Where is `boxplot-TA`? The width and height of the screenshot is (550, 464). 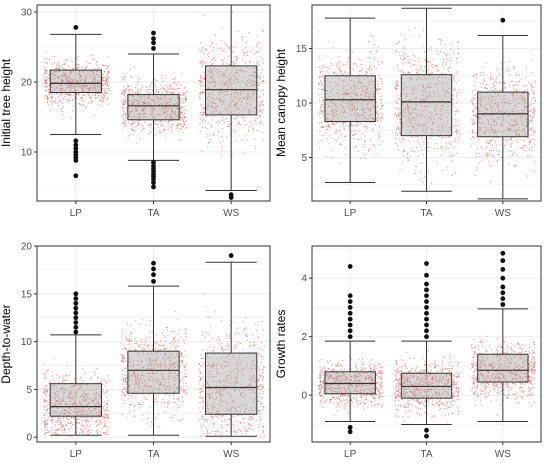
boxplot-TA is located at coordinates (153, 110).